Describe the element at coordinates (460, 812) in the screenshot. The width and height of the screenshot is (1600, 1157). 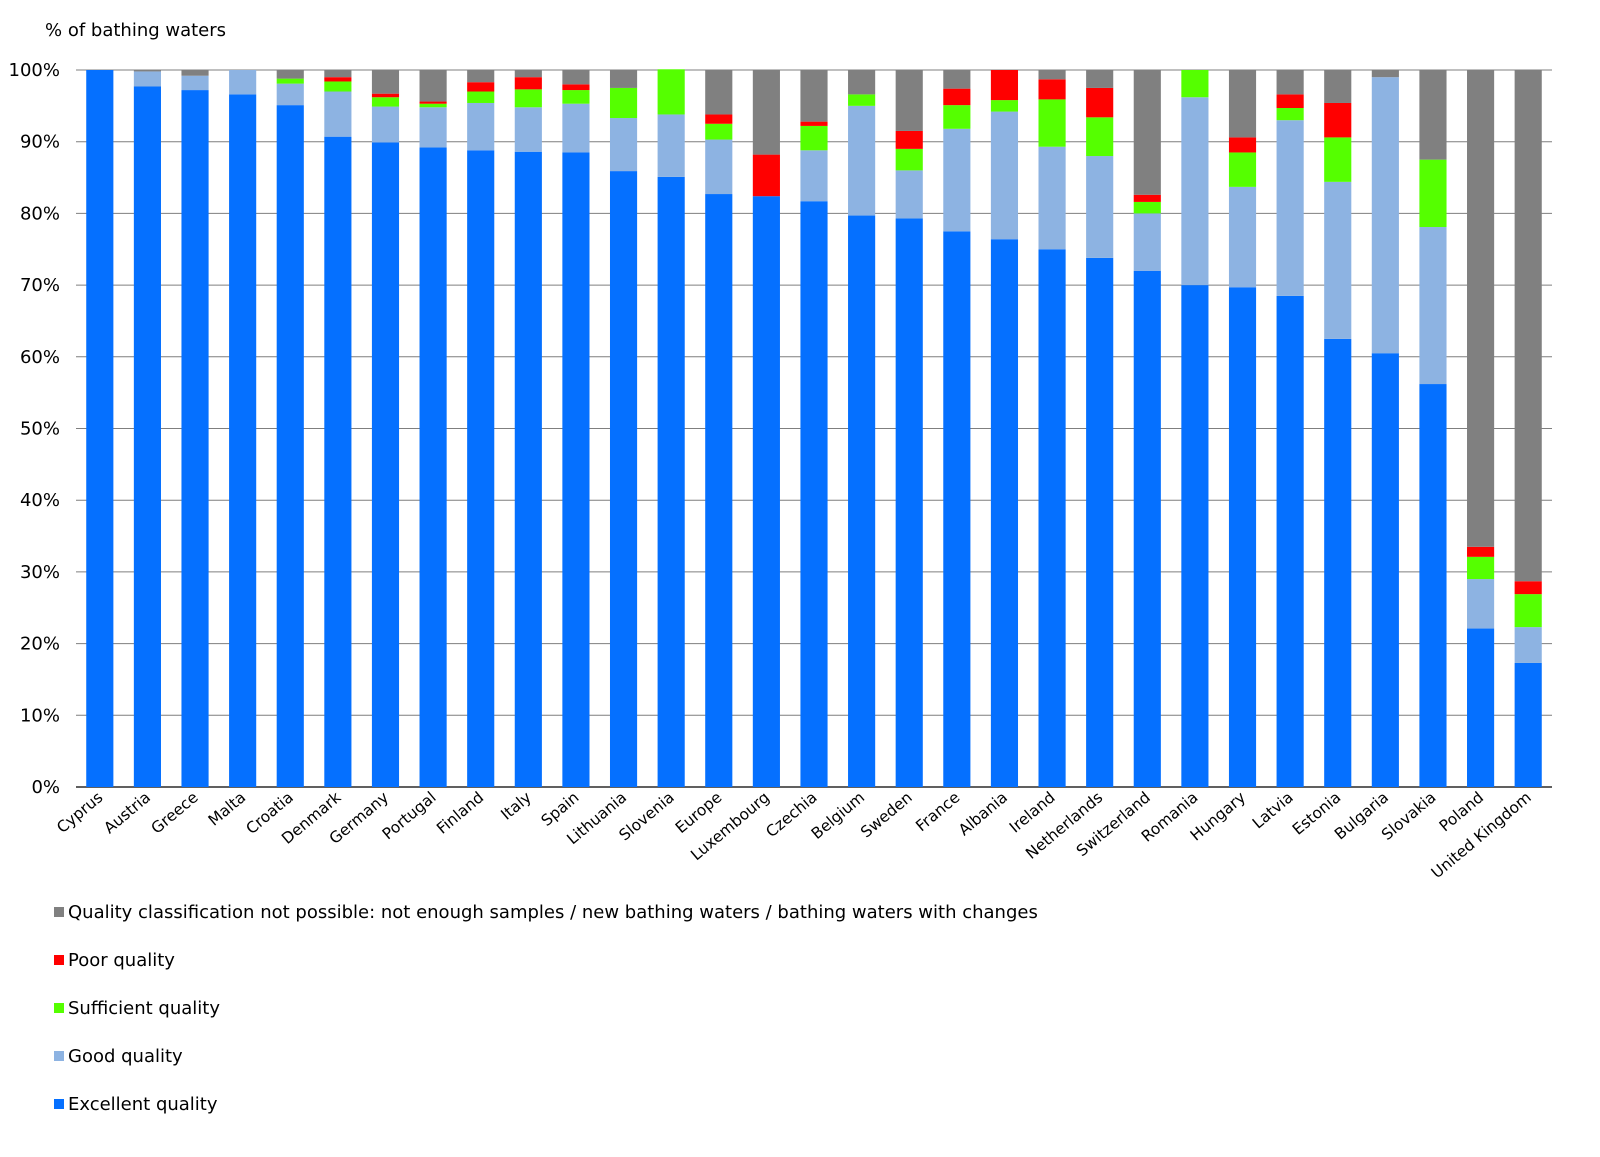
I see `category-label: Finland` at that location.